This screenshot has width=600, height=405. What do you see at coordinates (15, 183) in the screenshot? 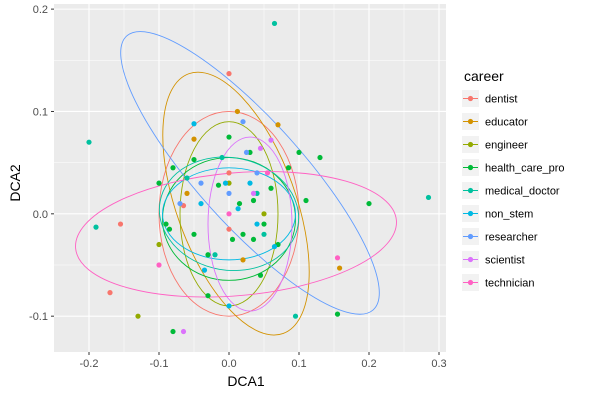
I see `y-axis-title: DCA2` at bounding box center [15, 183].